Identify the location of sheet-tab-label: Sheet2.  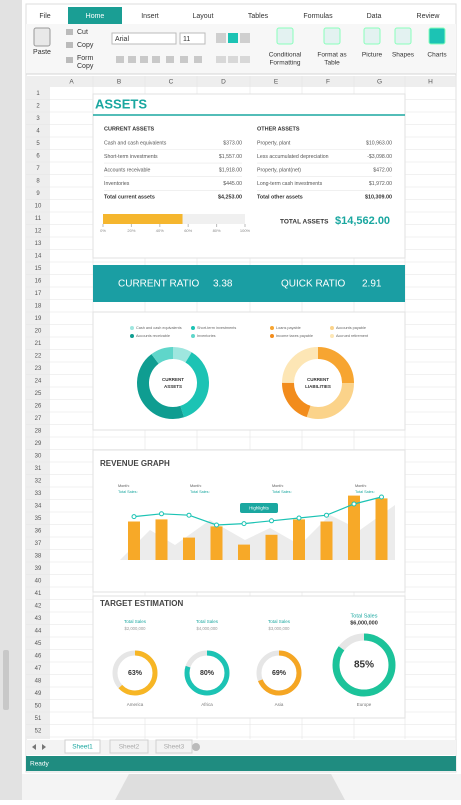
(129, 747).